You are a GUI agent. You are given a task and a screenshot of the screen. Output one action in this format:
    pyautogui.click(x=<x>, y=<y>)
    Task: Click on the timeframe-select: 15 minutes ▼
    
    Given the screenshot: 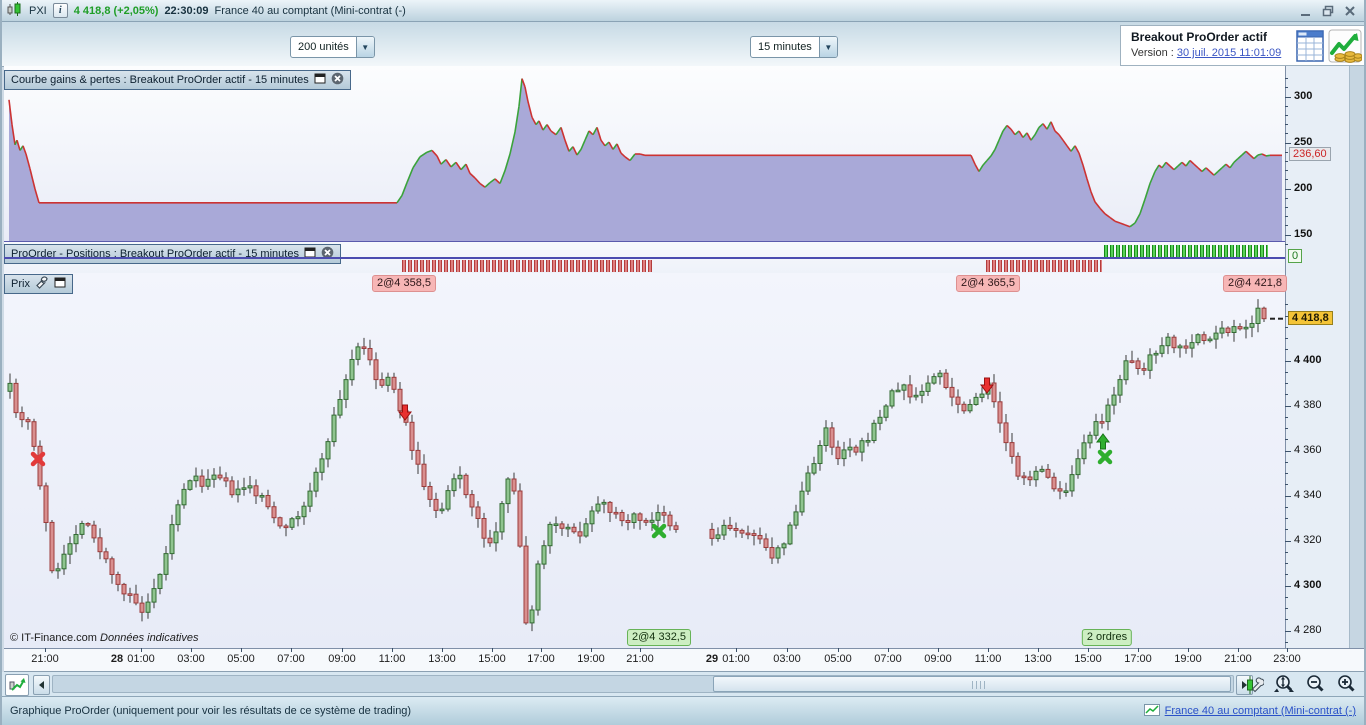 What is the action you would take?
    pyautogui.click(x=794, y=47)
    